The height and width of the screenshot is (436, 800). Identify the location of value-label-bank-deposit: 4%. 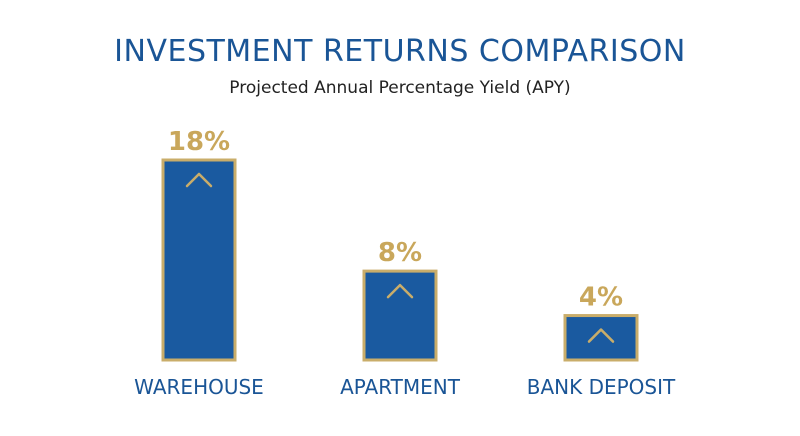
(601, 298).